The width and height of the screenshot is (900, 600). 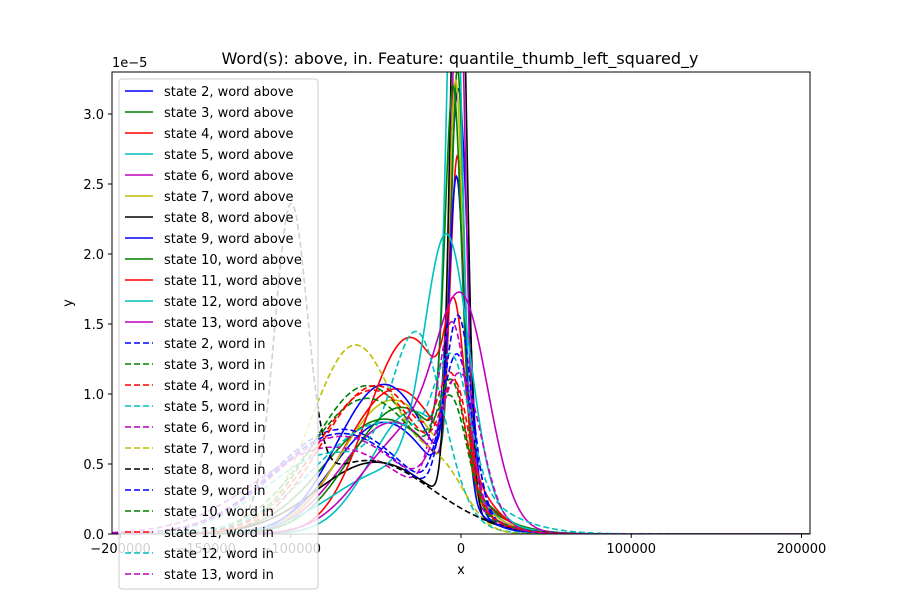 What do you see at coordinates (631, 549) in the screenshot?
I see `x-tick-label: 100000` at bounding box center [631, 549].